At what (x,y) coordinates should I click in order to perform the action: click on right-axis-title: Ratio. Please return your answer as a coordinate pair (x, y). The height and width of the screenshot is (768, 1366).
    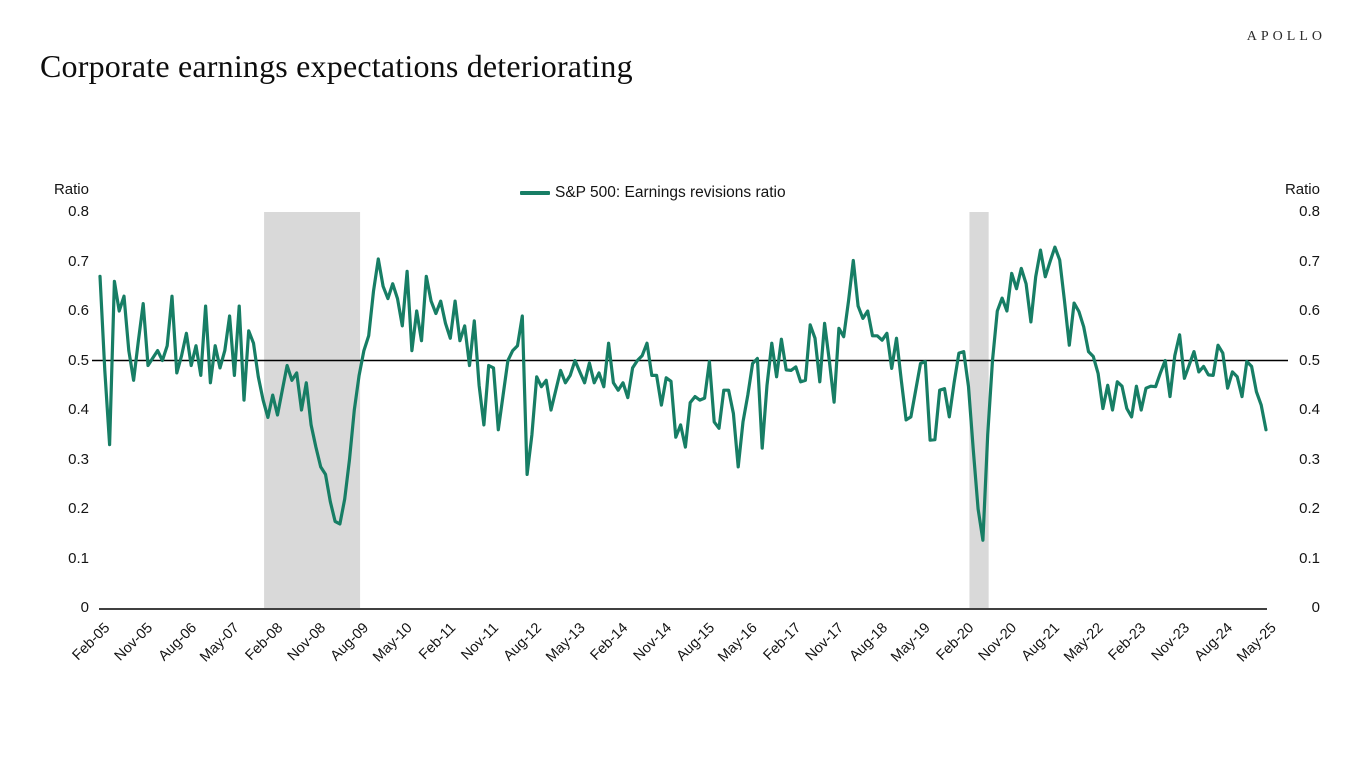
    Looking at the image, I should click on (1302, 189).